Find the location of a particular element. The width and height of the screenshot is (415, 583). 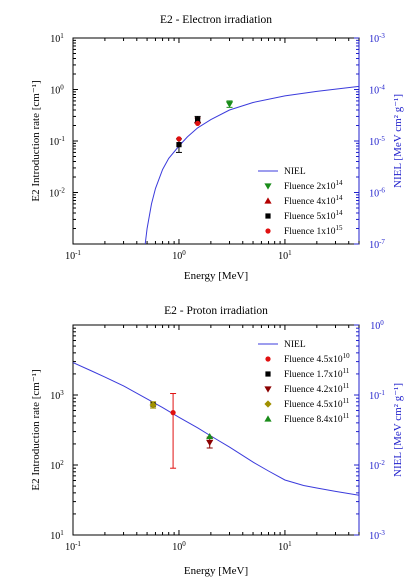

legend-label: Fluence 4.5x1010 is located at coordinates (317, 358).